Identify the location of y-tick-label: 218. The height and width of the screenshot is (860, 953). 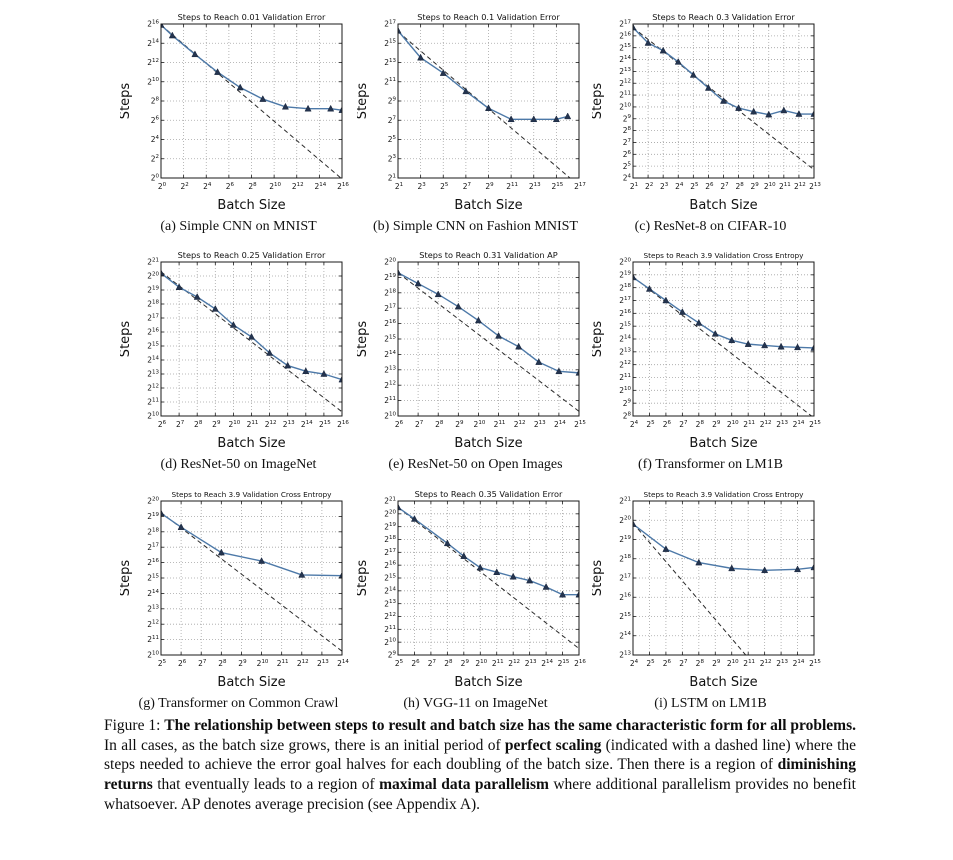
(390, 292).